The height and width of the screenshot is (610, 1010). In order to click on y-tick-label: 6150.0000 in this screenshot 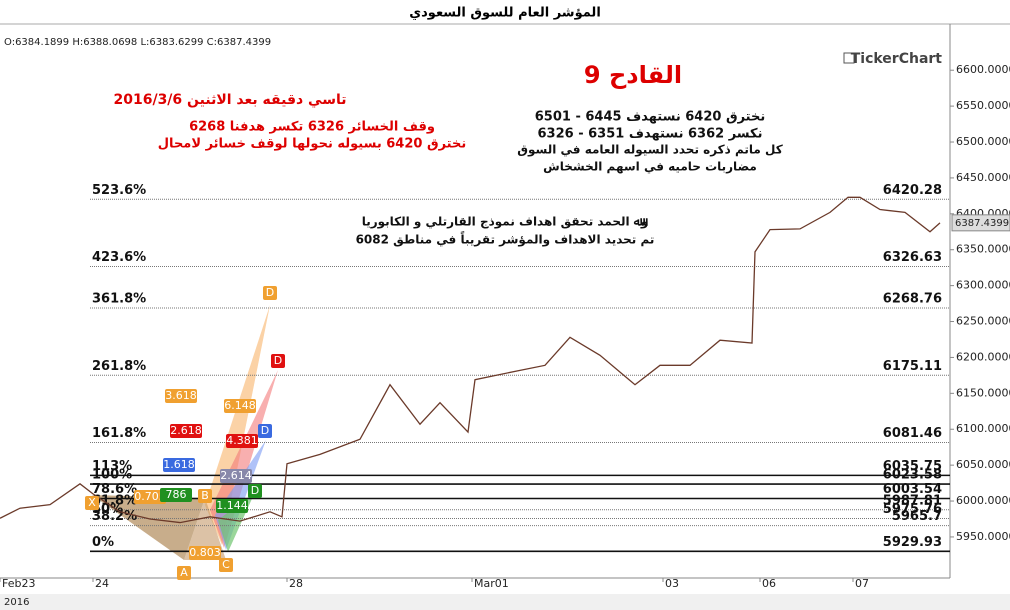, I will do `click(983, 392)`.